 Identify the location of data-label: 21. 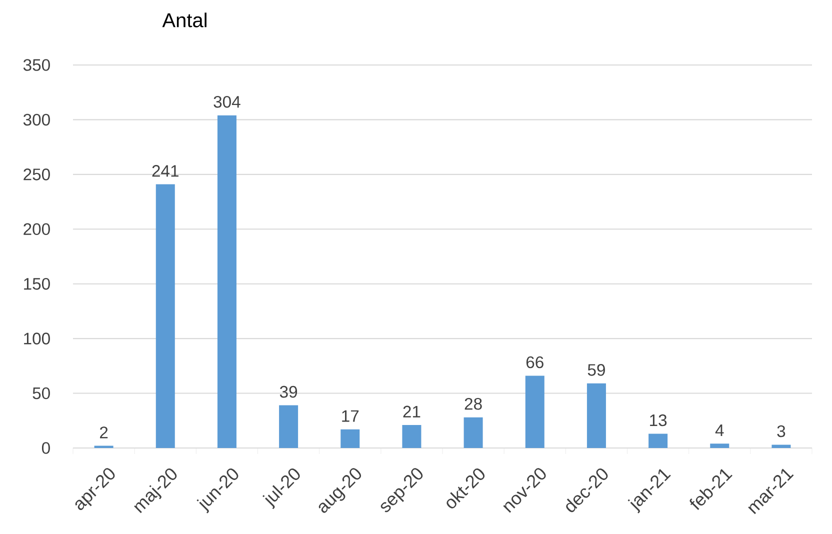
(411, 412).